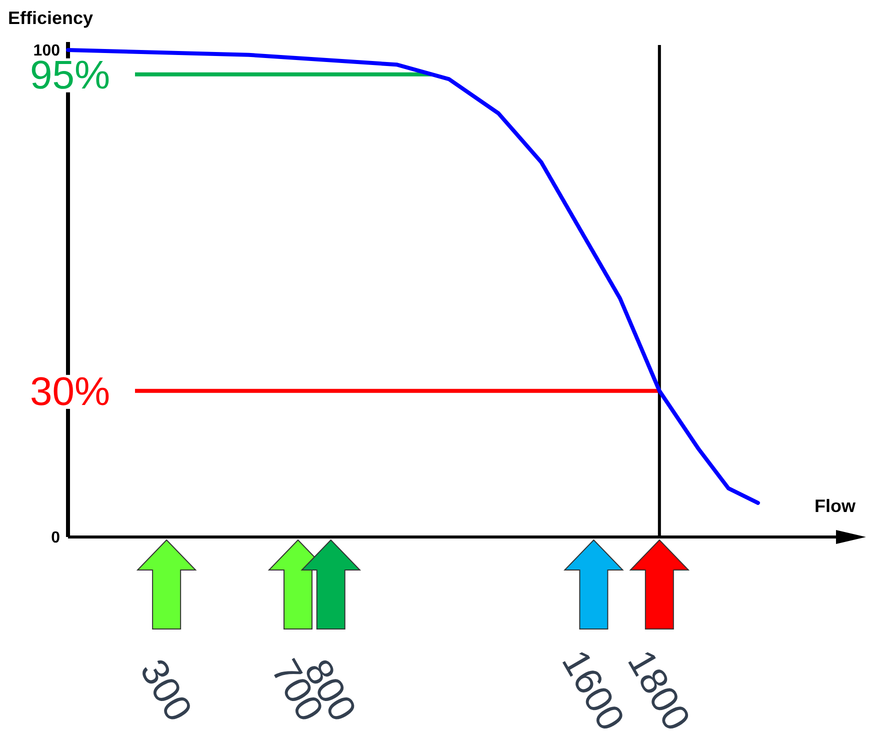 The width and height of the screenshot is (871, 751). I want to click on x-axis-title: Flow, so click(835, 506).